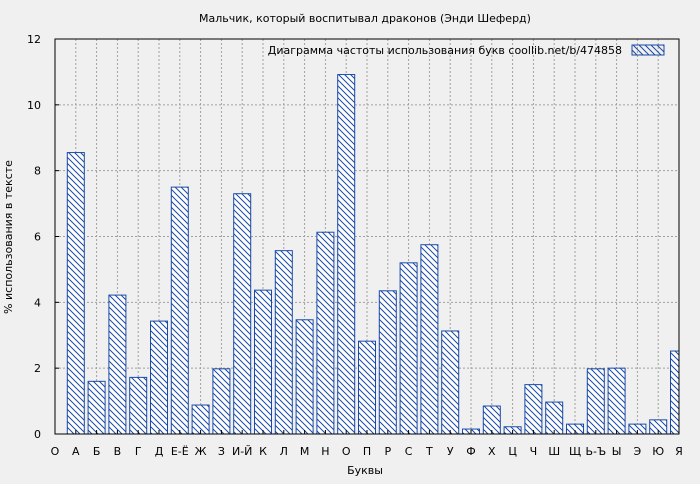  Describe the element at coordinates (179, 310) in the screenshot. I see `bar-Е-Ё` at that location.